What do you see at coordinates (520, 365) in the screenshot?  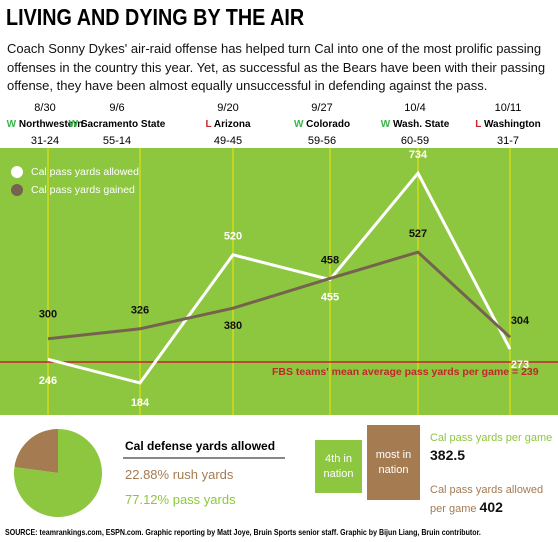 I see `value-label: 273` at bounding box center [520, 365].